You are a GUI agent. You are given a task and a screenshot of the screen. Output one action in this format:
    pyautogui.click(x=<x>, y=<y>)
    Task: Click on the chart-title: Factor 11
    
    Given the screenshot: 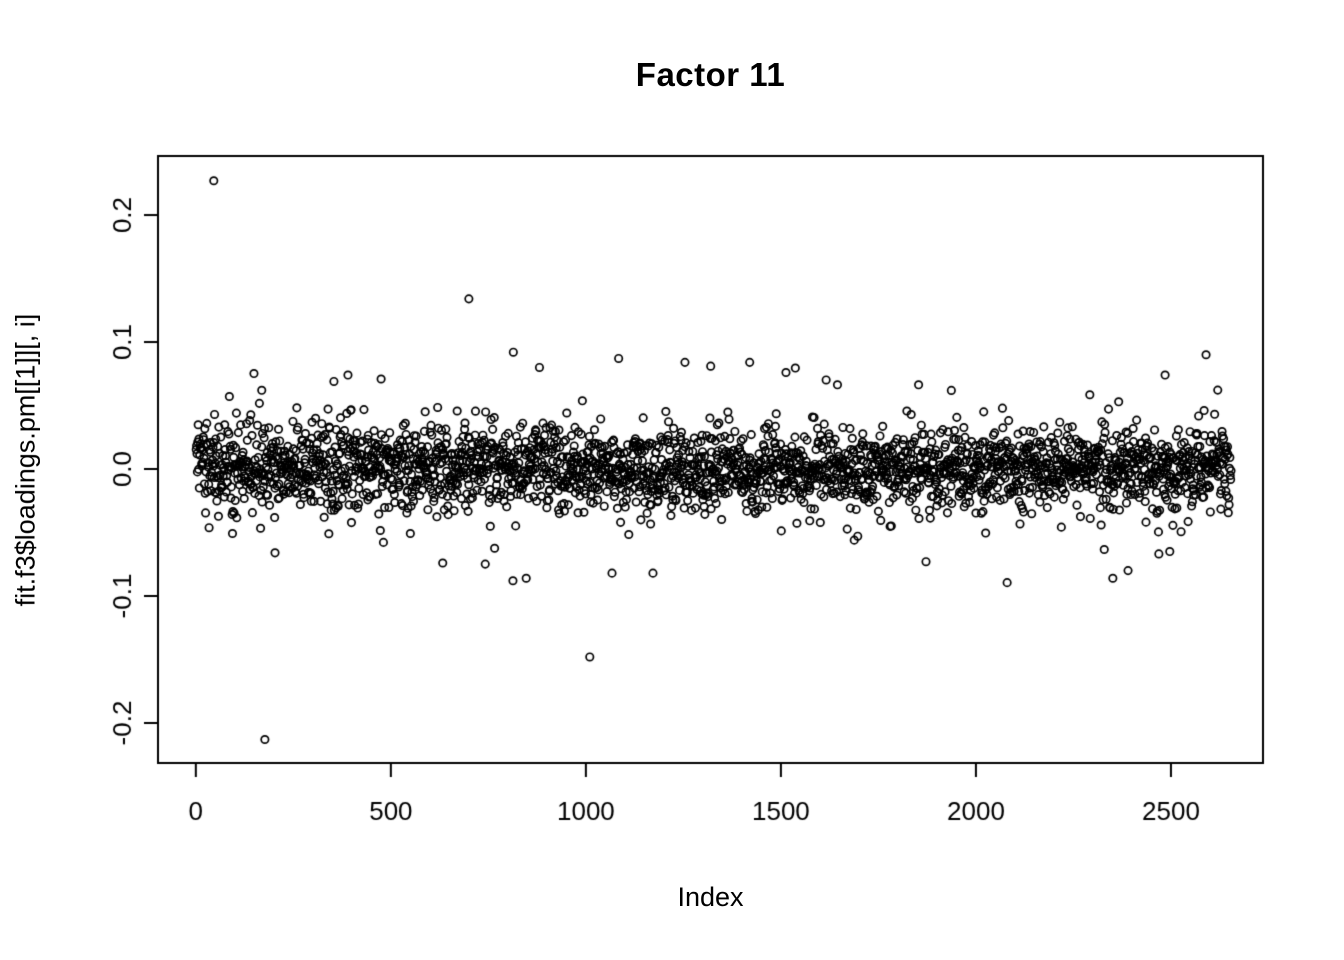 What is the action you would take?
    pyautogui.click(x=710, y=74)
    